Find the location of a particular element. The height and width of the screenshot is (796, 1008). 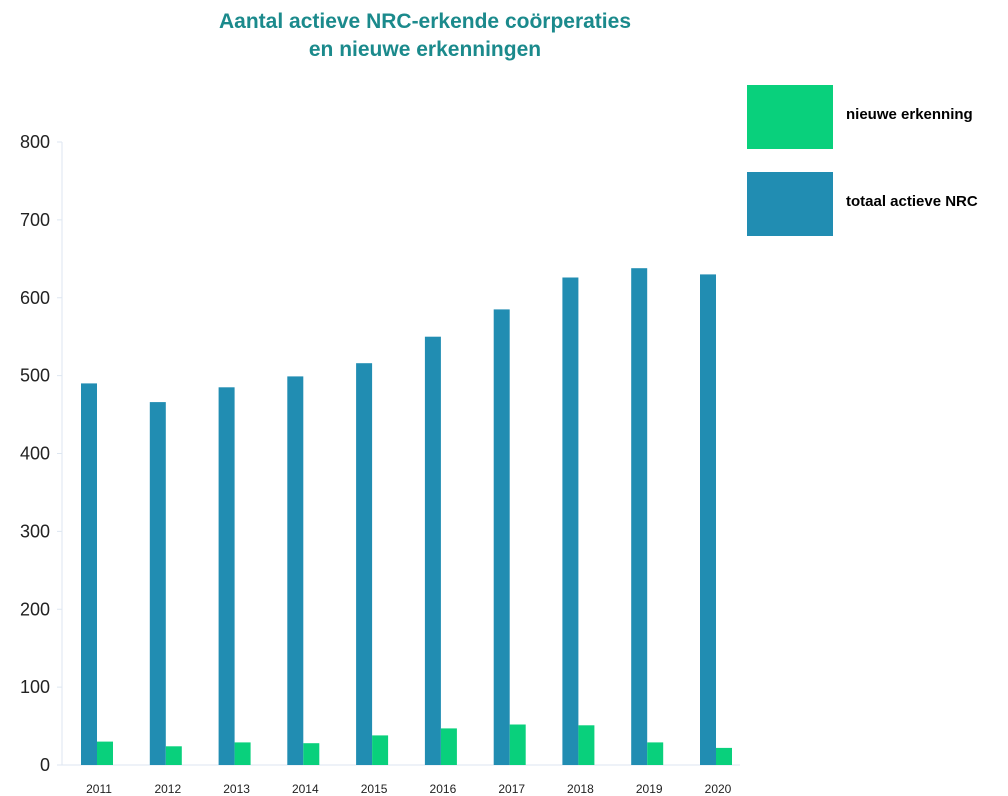

y-tick-label: 100 is located at coordinates (35, 687).